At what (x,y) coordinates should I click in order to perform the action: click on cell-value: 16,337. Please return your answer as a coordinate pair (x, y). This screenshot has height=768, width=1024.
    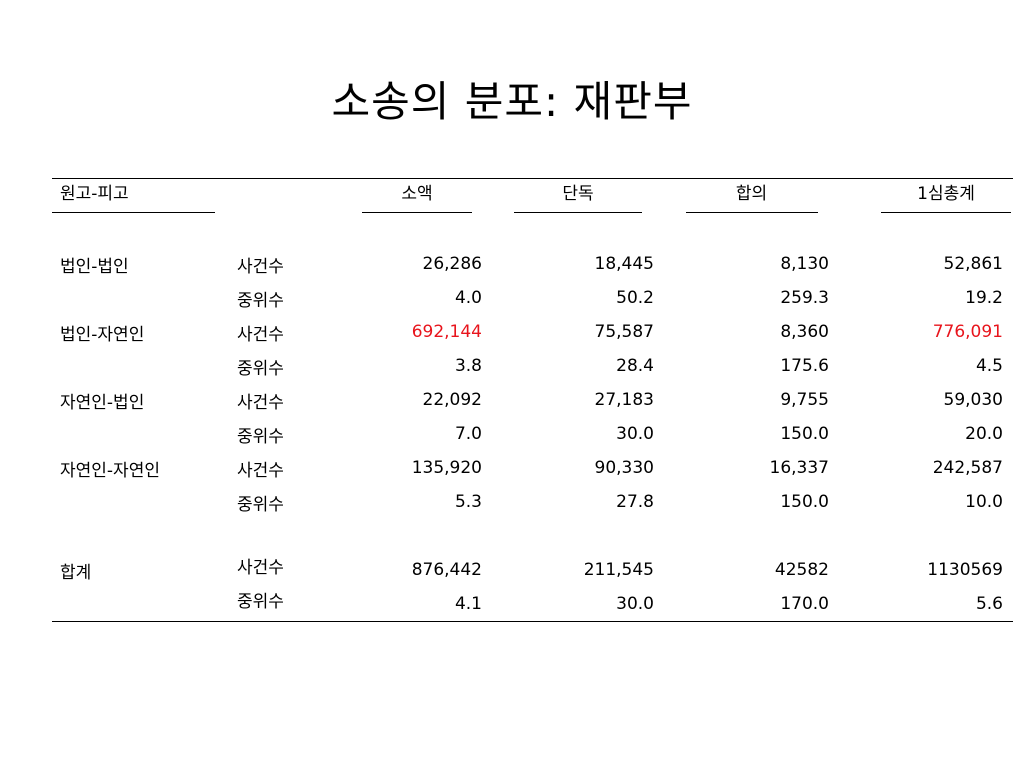
    Looking at the image, I should click on (799, 468).